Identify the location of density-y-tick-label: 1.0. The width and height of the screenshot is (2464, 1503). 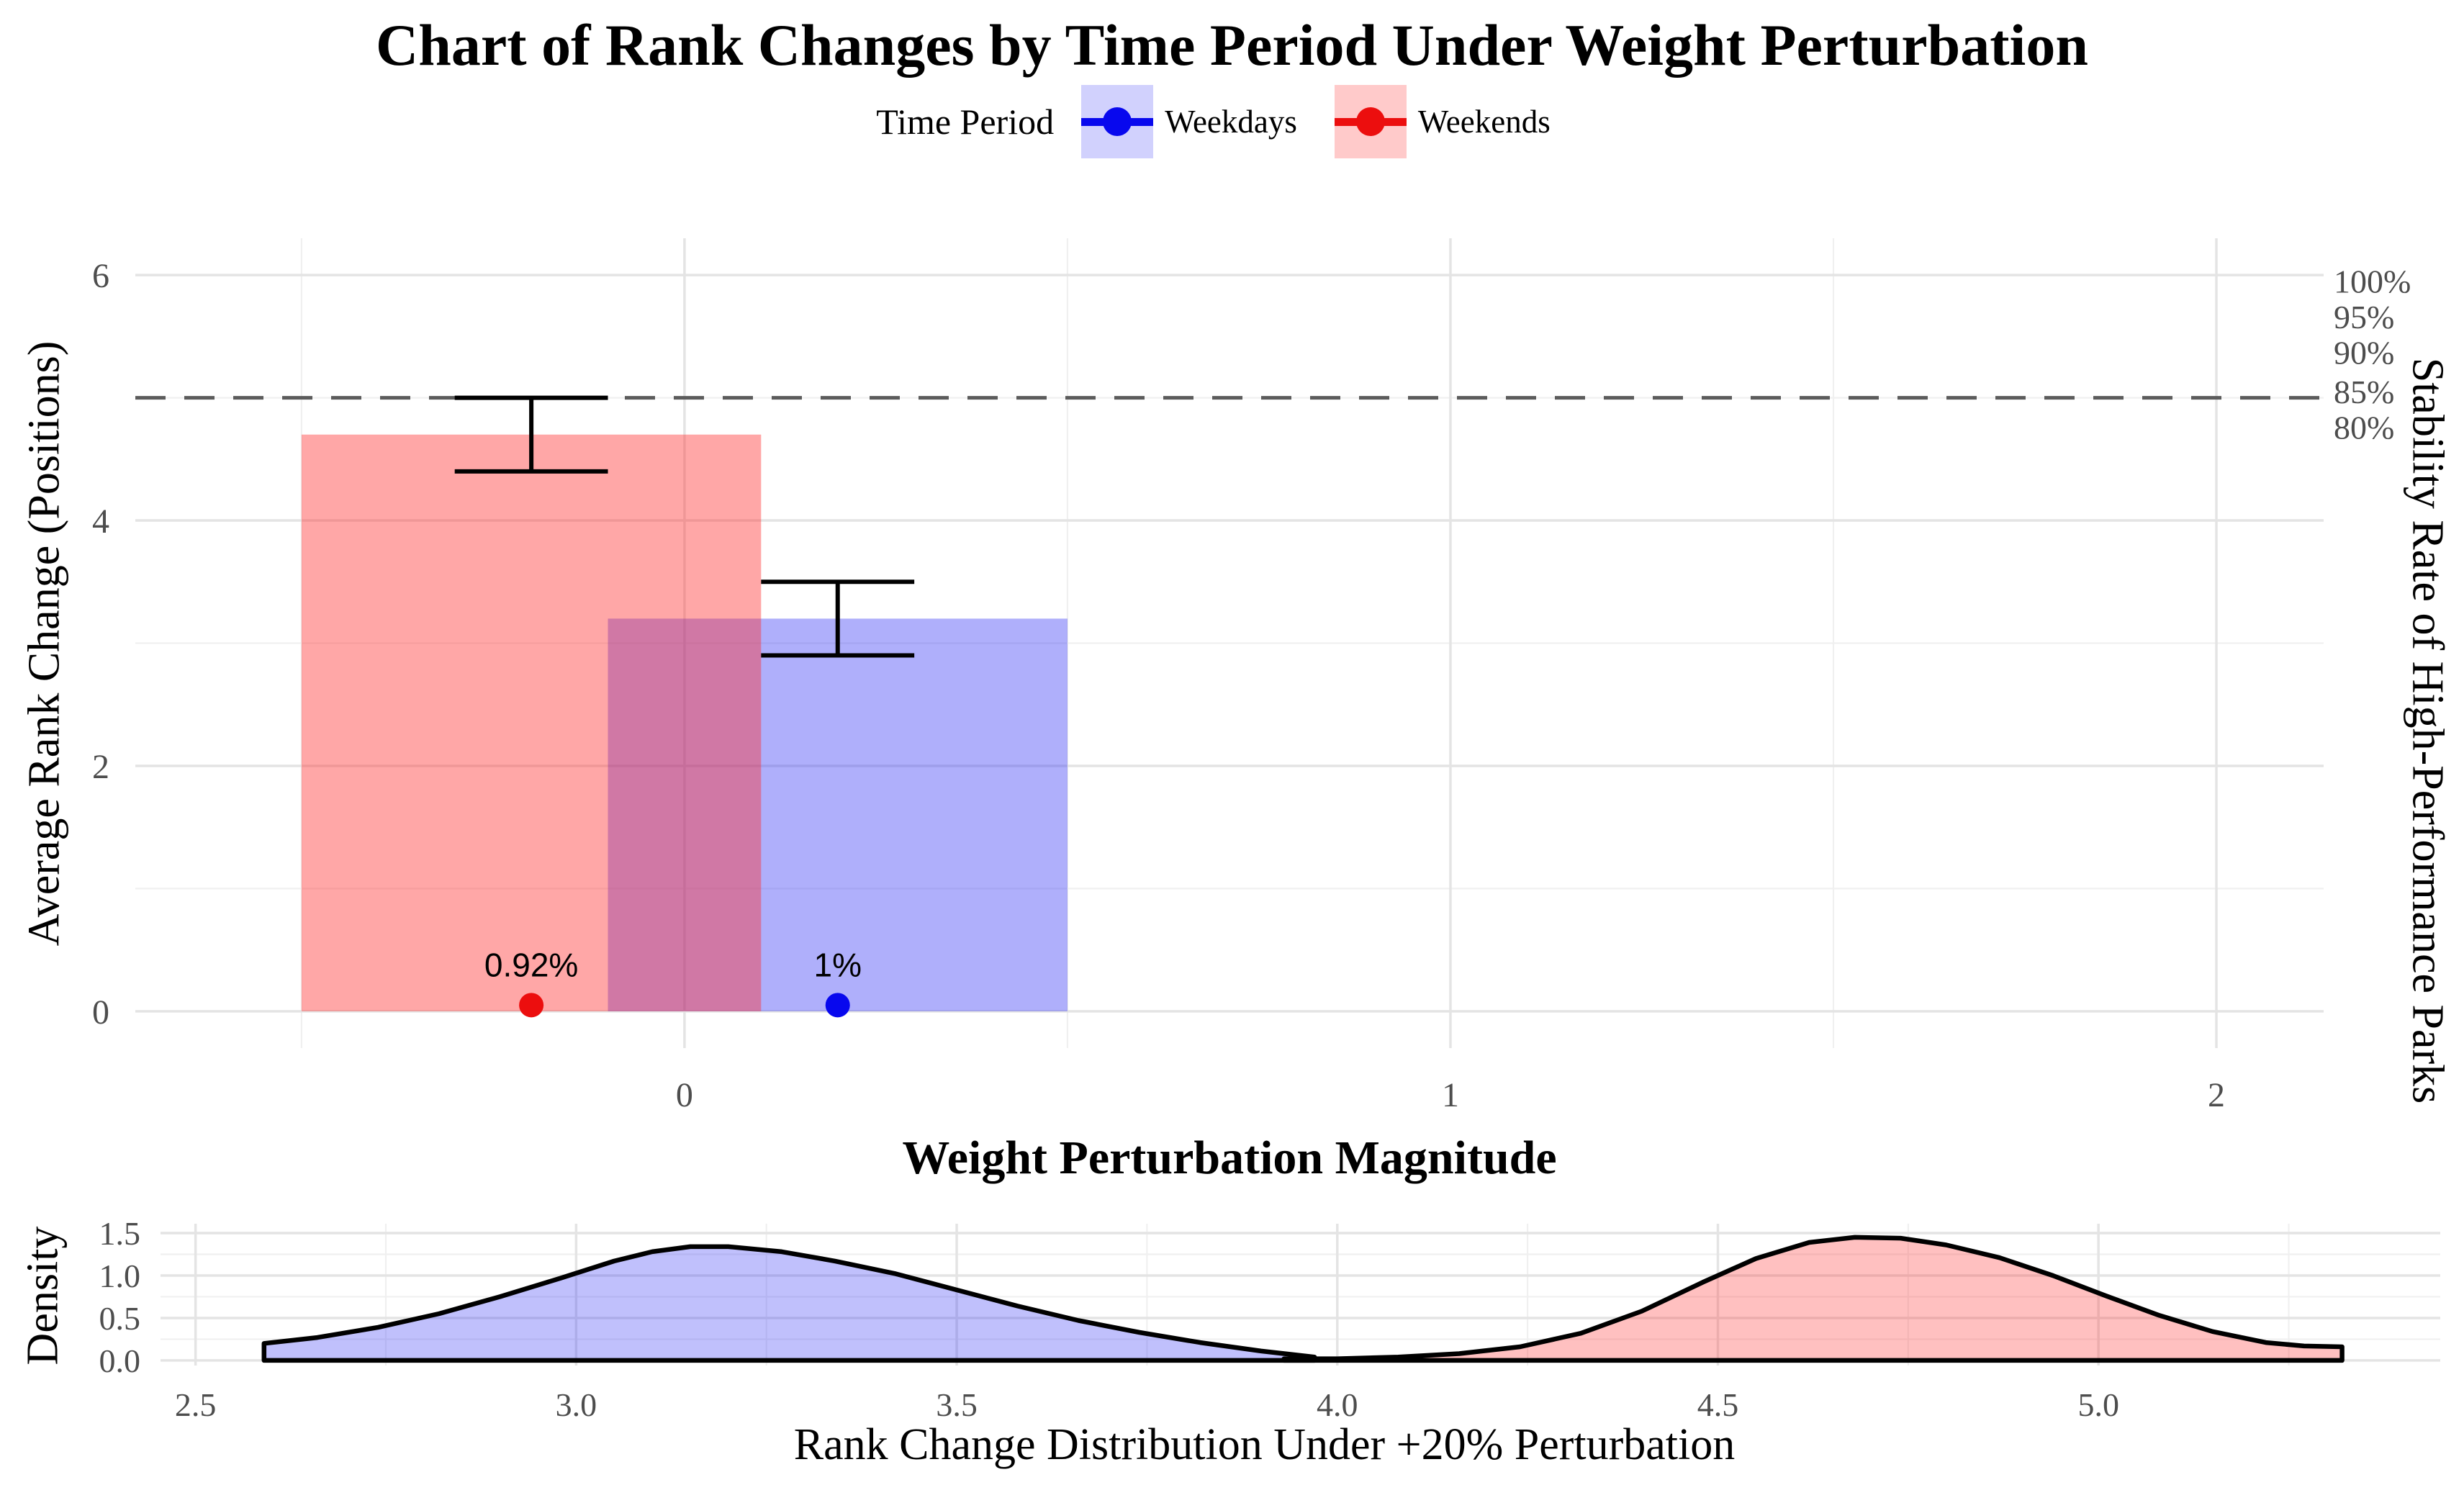
(120, 1276).